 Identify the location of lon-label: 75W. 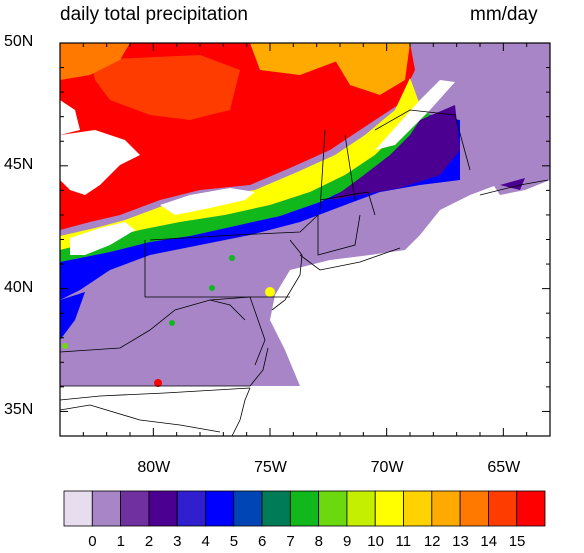
(270, 467).